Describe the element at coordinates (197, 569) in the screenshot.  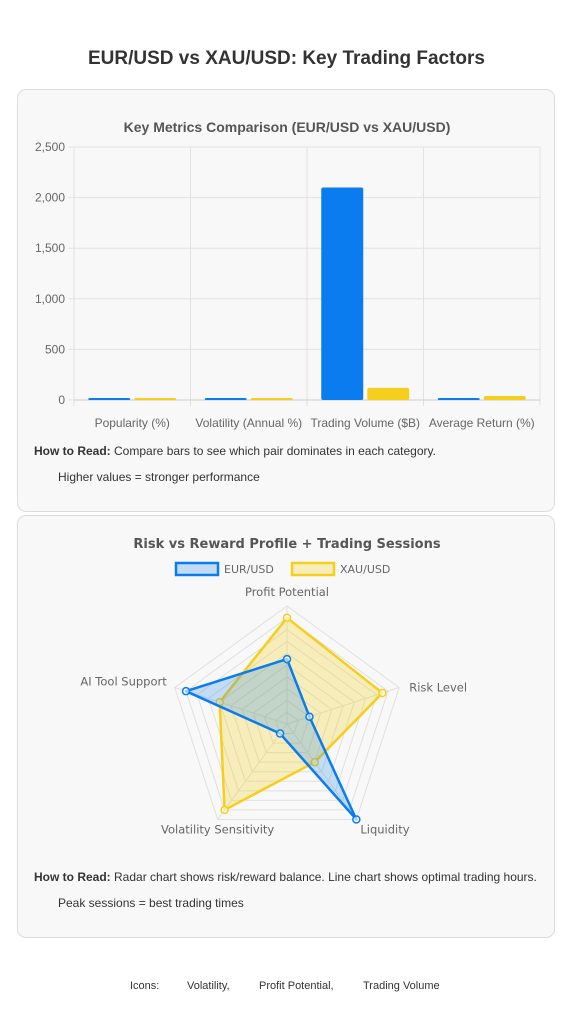
I see `legend-swatch-eurusd` at that location.